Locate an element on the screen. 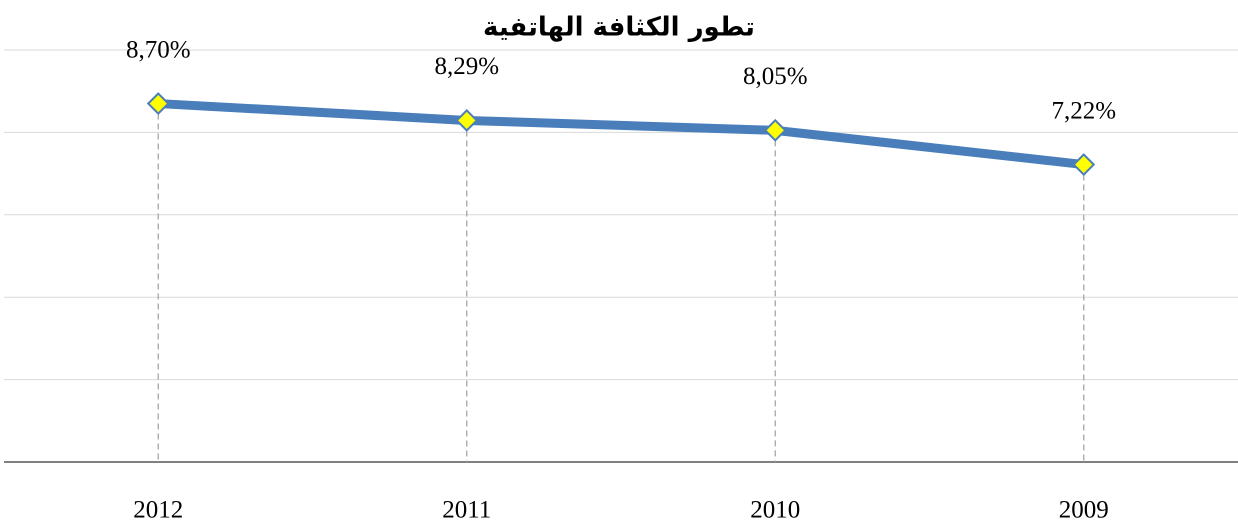  x-tick-label: 2011 is located at coordinates (466, 510).